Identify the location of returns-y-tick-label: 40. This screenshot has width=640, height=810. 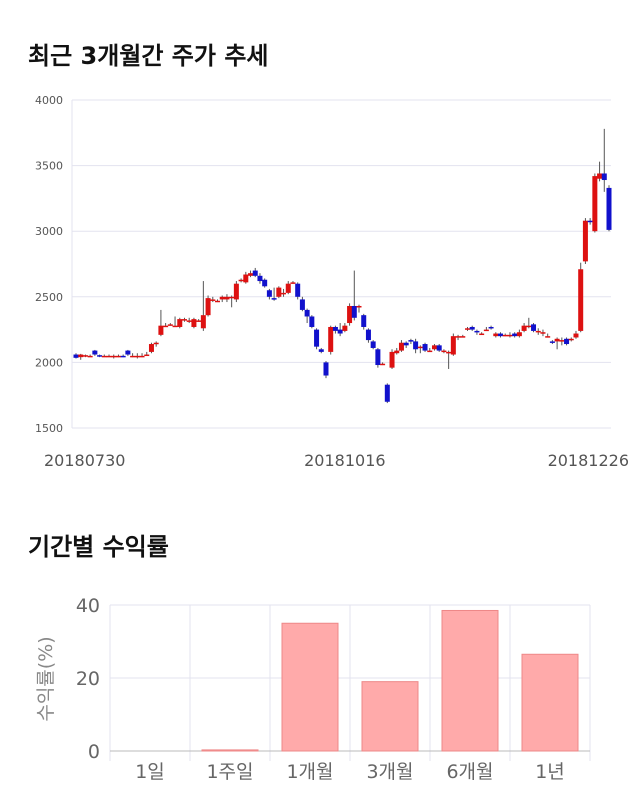
(88, 606).